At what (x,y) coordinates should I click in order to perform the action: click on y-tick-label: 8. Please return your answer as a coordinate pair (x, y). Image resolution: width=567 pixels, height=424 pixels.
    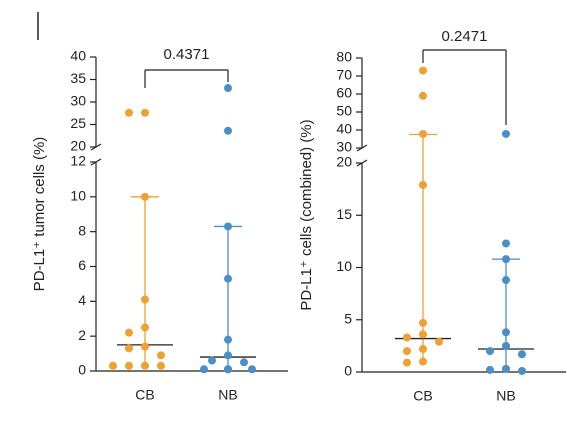
    Looking at the image, I should click on (82, 230).